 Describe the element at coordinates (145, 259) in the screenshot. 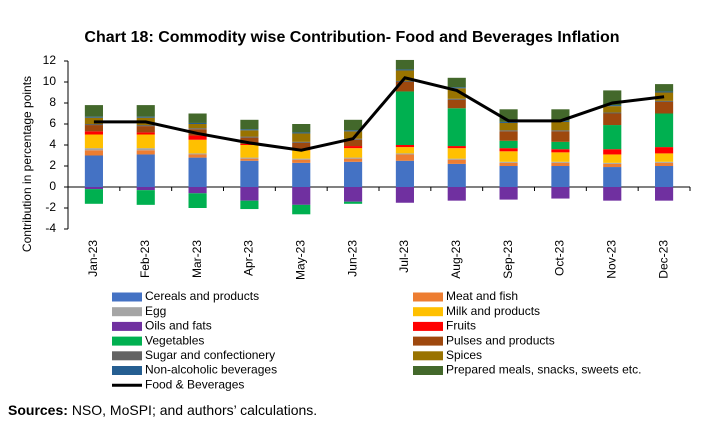

I see `x-tick-label: Feb-23` at that location.